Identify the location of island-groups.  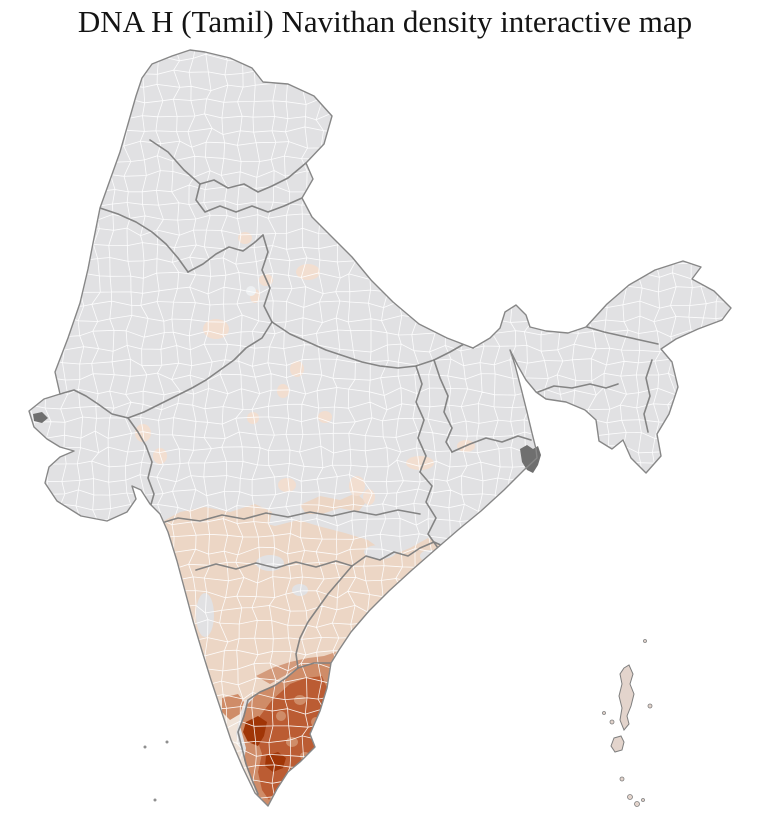
(398, 723).